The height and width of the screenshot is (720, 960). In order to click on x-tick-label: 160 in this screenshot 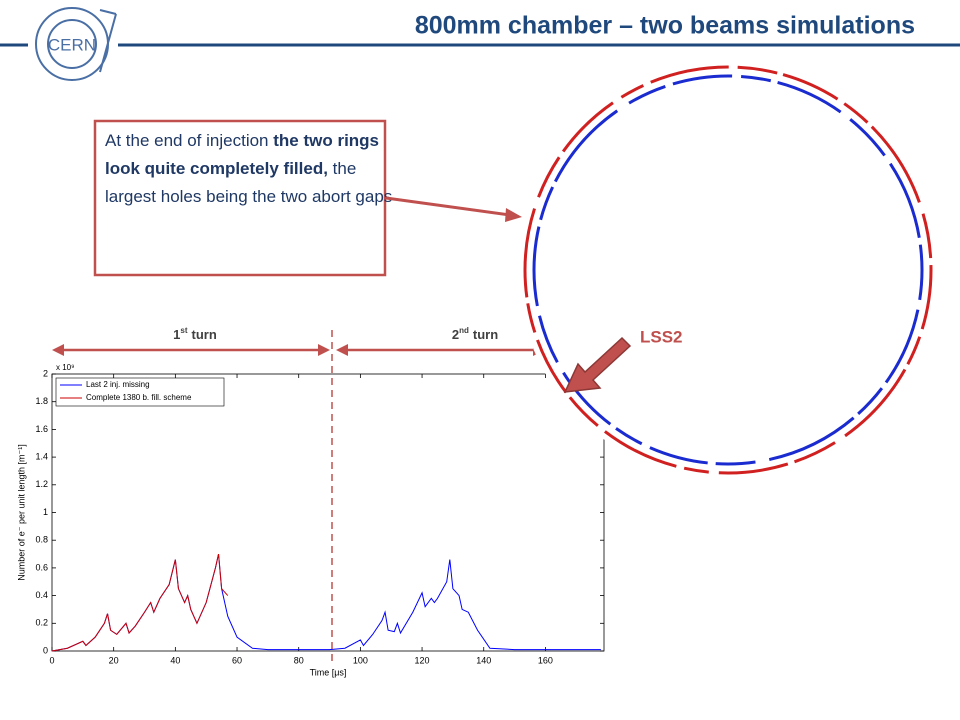, I will do `click(545, 660)`.